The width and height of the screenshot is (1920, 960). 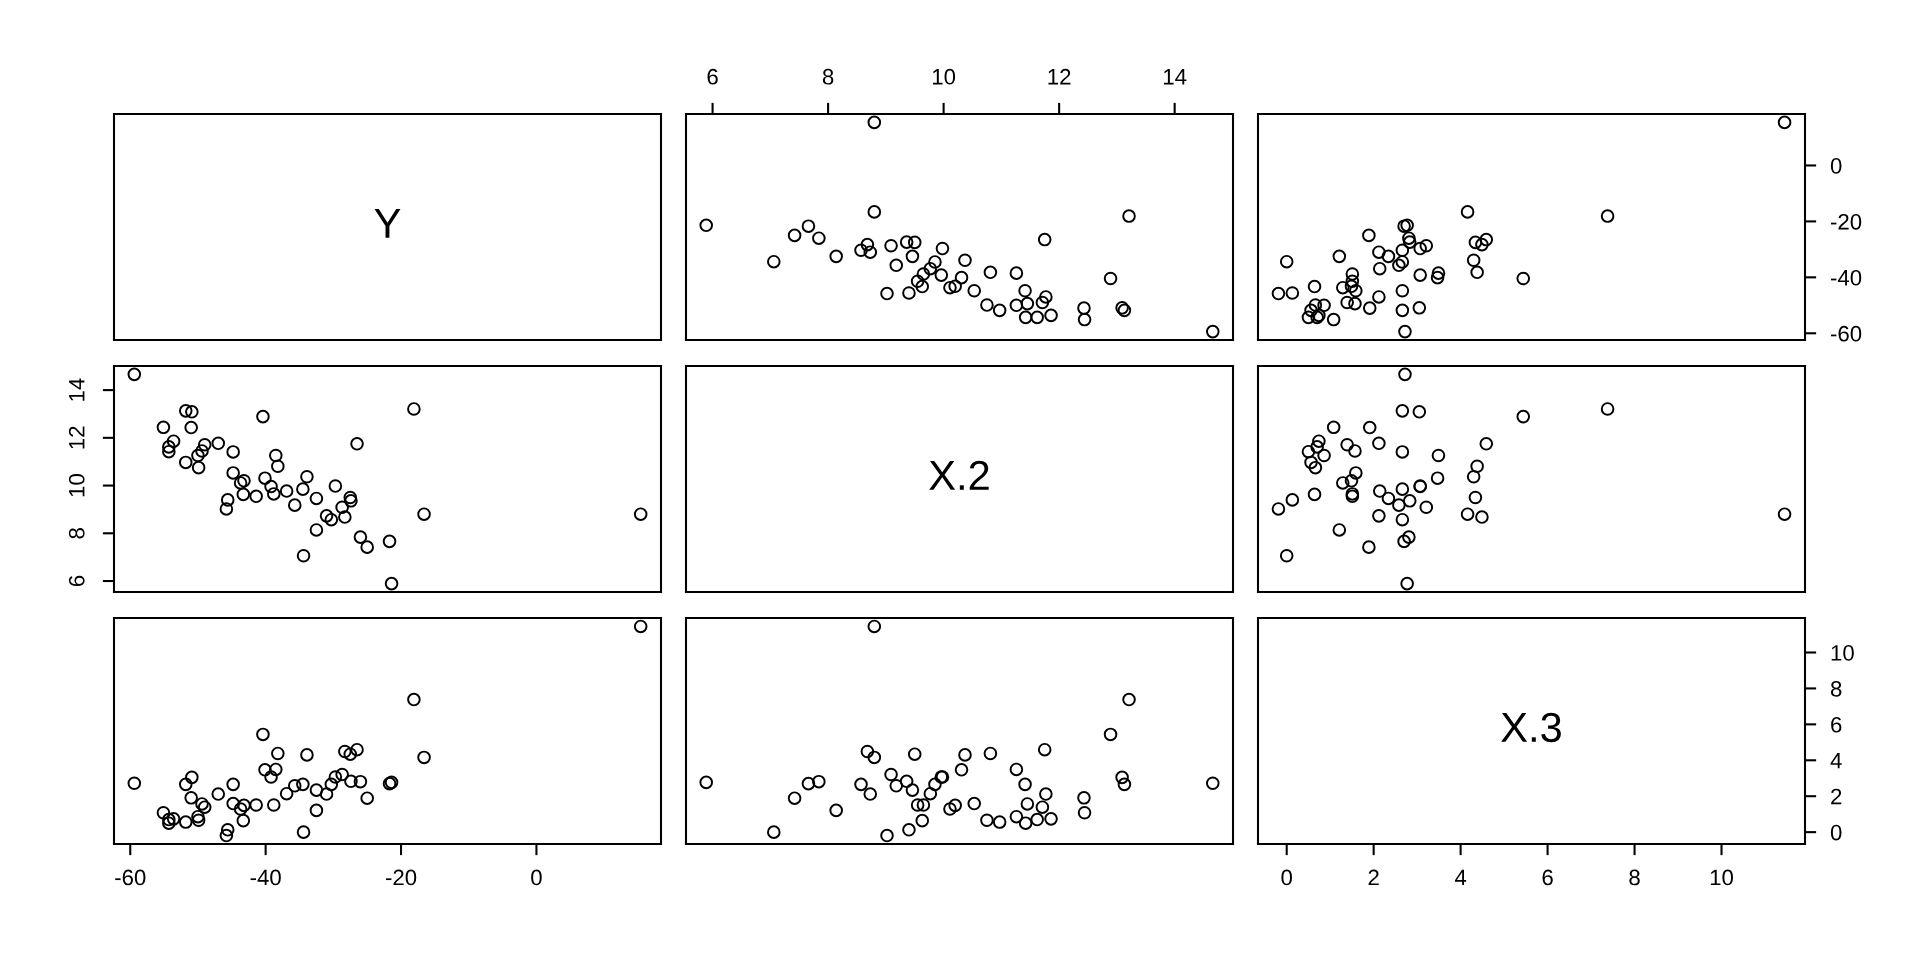 What do you see at coordinates (1373, 877) in the screenshot?
I see `x-tick-label: 2` at bounding box center [1373, 877].